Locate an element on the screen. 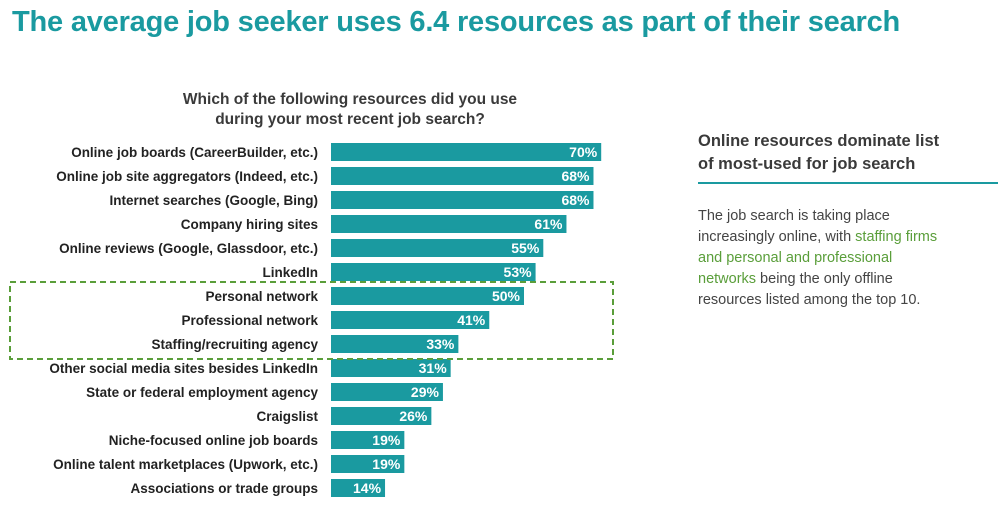 This screenshot has width=1000, height=522. highlighted-text: and personal and professional is located at coordinates (795, 258).